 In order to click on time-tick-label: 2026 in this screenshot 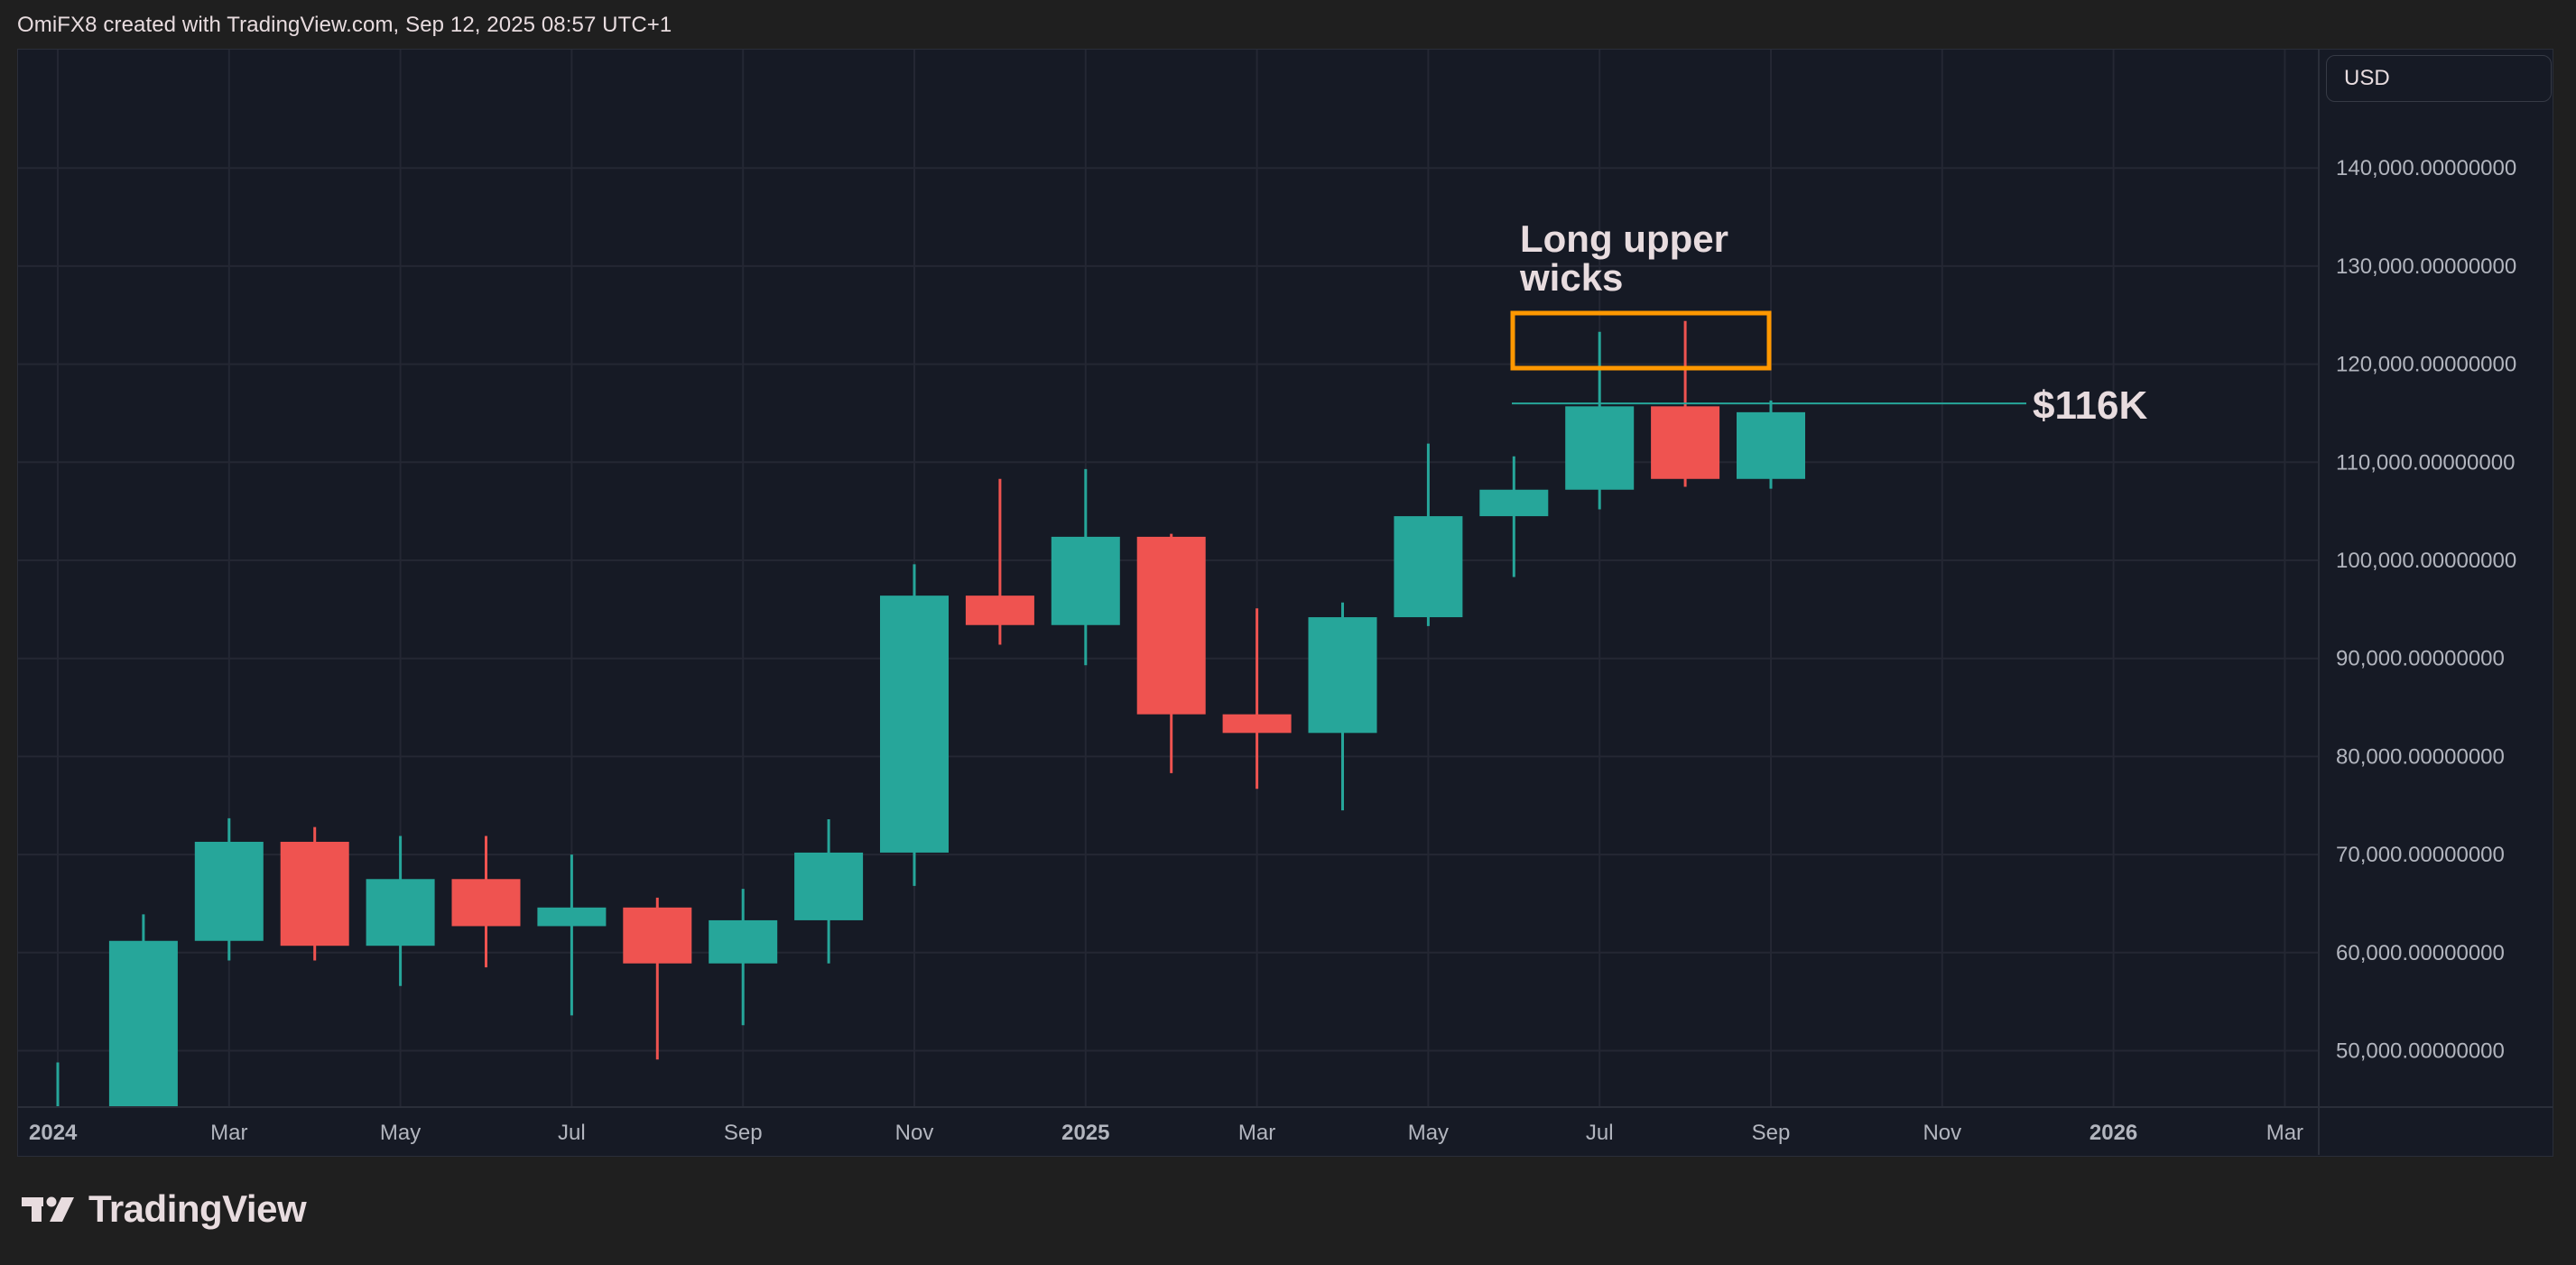, I will do `click(2114, 1133)`.